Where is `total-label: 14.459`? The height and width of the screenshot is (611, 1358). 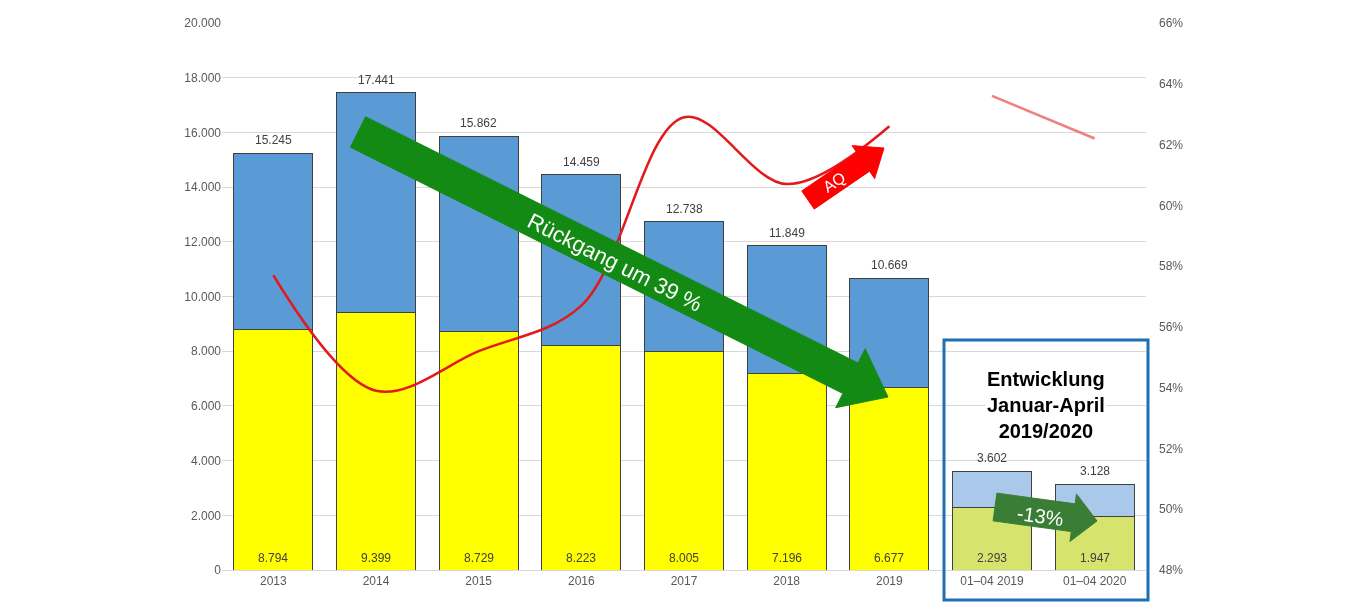
total-label: 14.459 is located at coordinates (582, 162).